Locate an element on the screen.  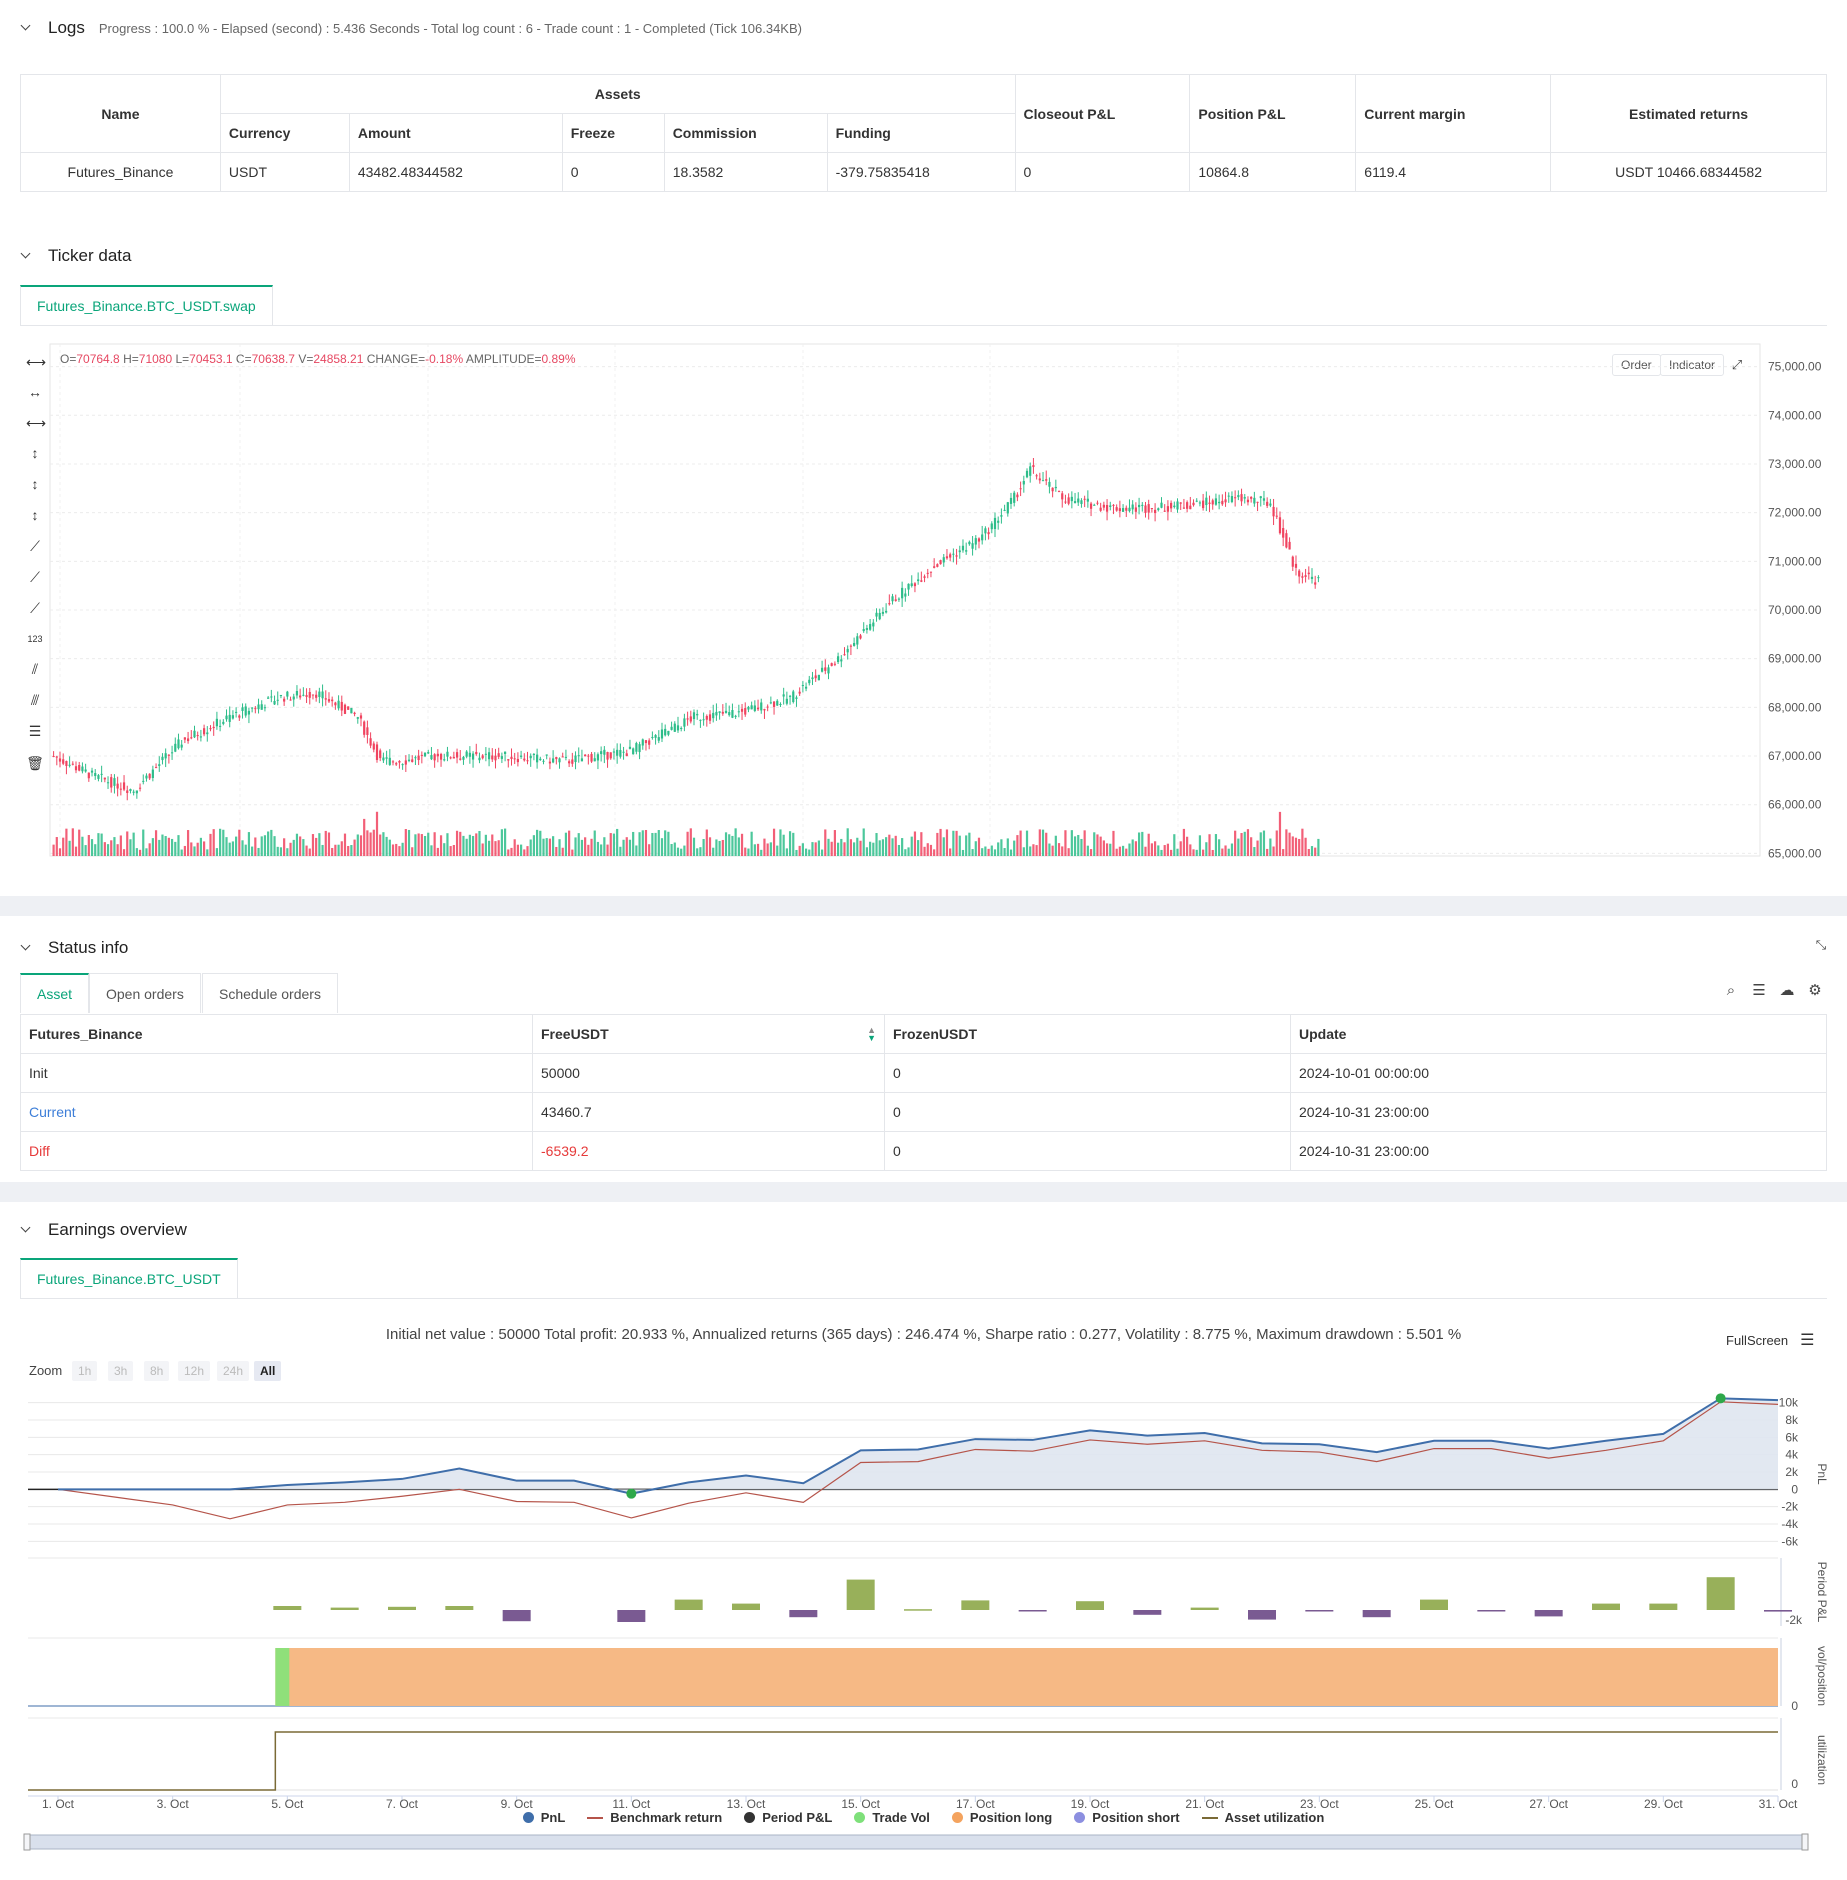
trend-ray-icon: ⟋ is located at coordinates (35, 577).